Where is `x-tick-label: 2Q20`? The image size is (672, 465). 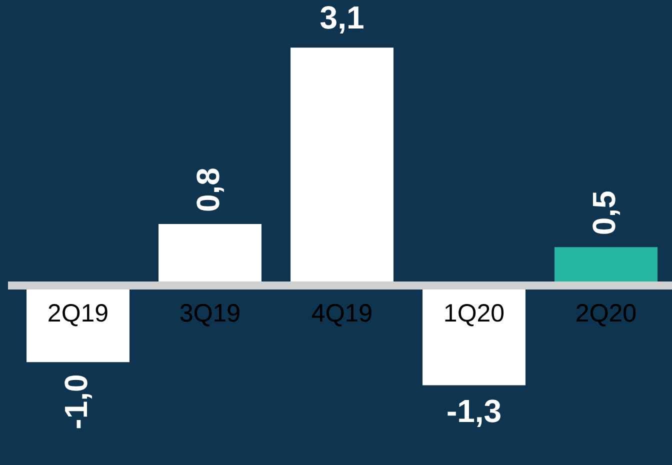
x-tick-label: 2Q20 is located at coordinates (606, 313).